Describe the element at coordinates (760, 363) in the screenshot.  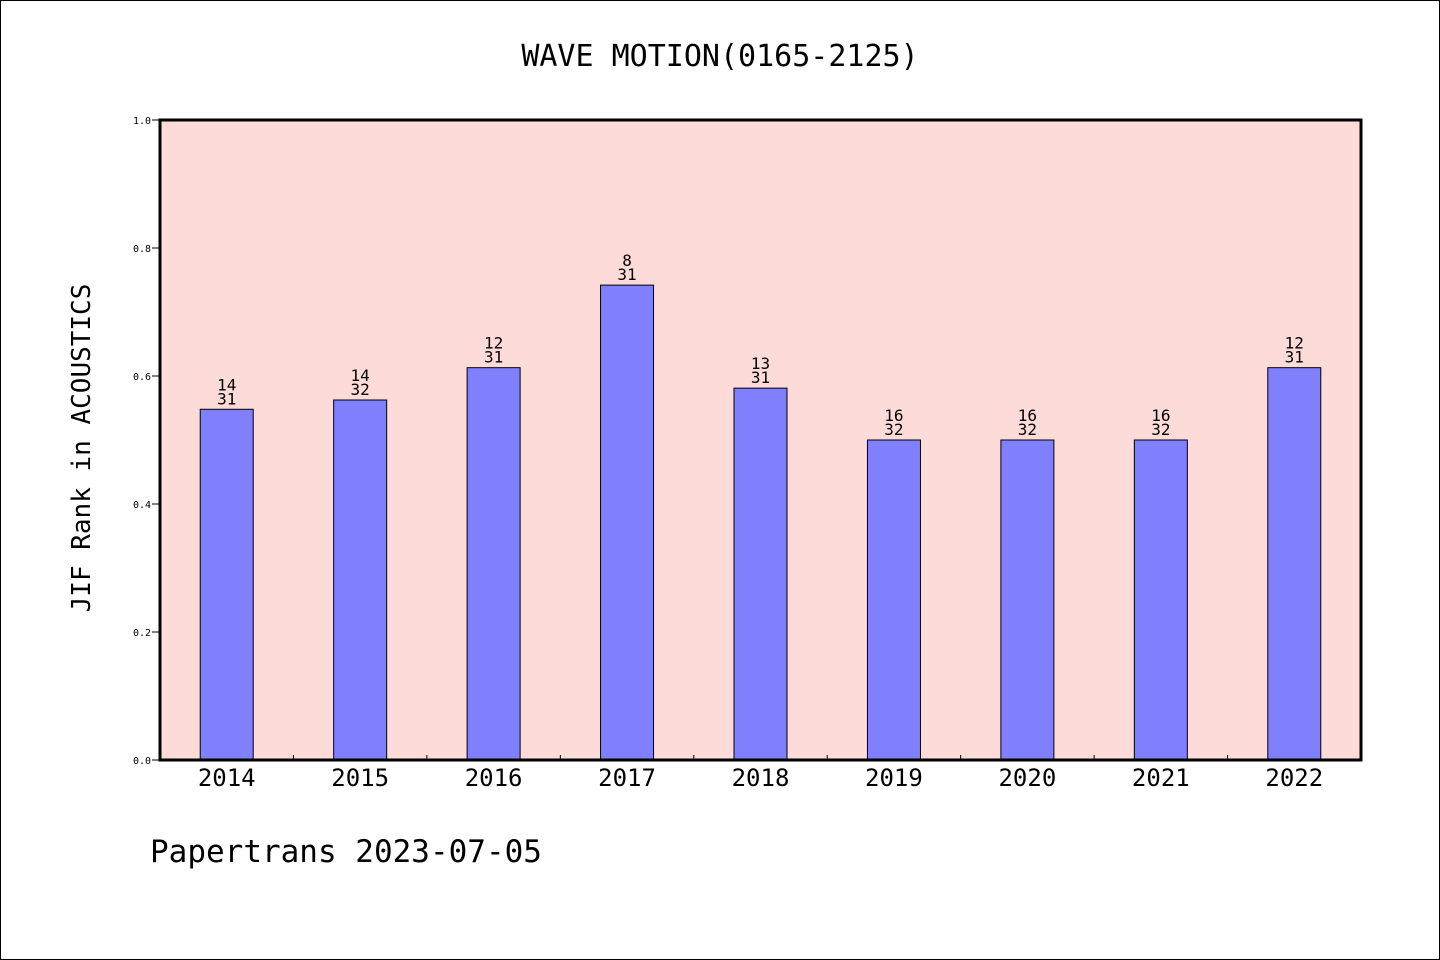
I see `bar-label-rank: 13` at that location.